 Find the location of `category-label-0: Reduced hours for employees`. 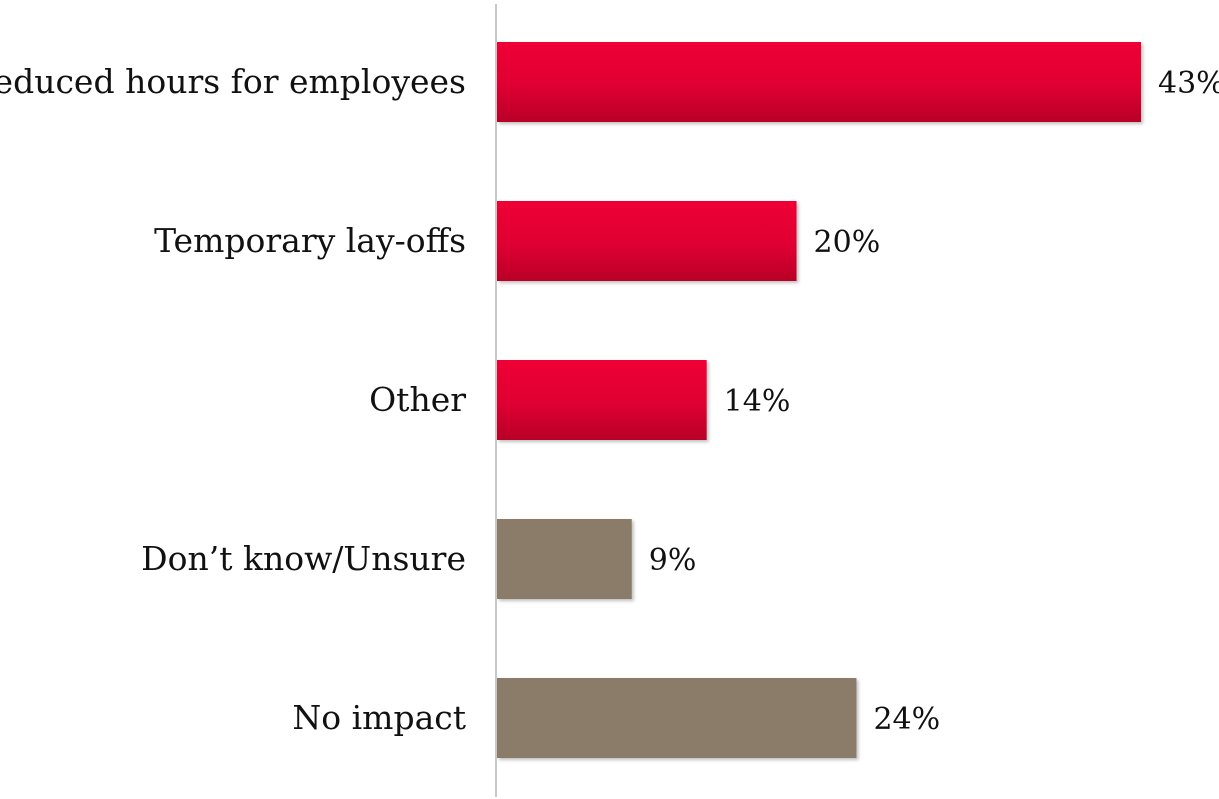

category-label-0: Reduced hours for employees is located at coordinates (233, 81).